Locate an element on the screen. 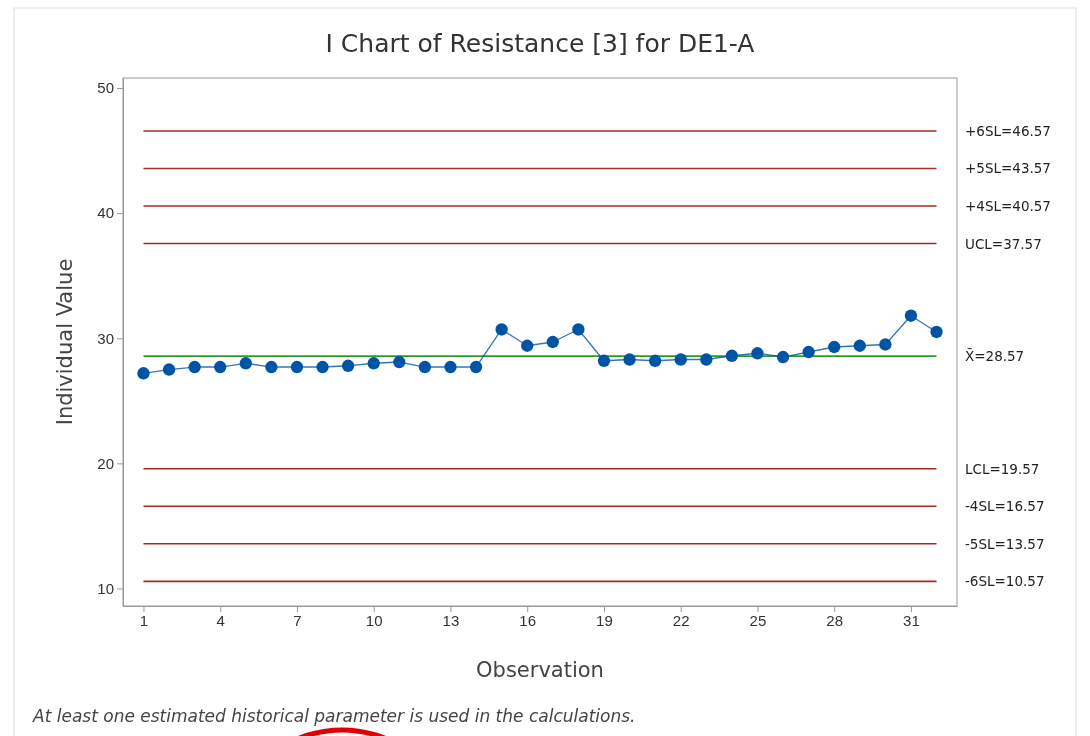 The width and height of the screenshot is (1090, 736). x-tick-label: 1 is located at coordinates (144, 620).